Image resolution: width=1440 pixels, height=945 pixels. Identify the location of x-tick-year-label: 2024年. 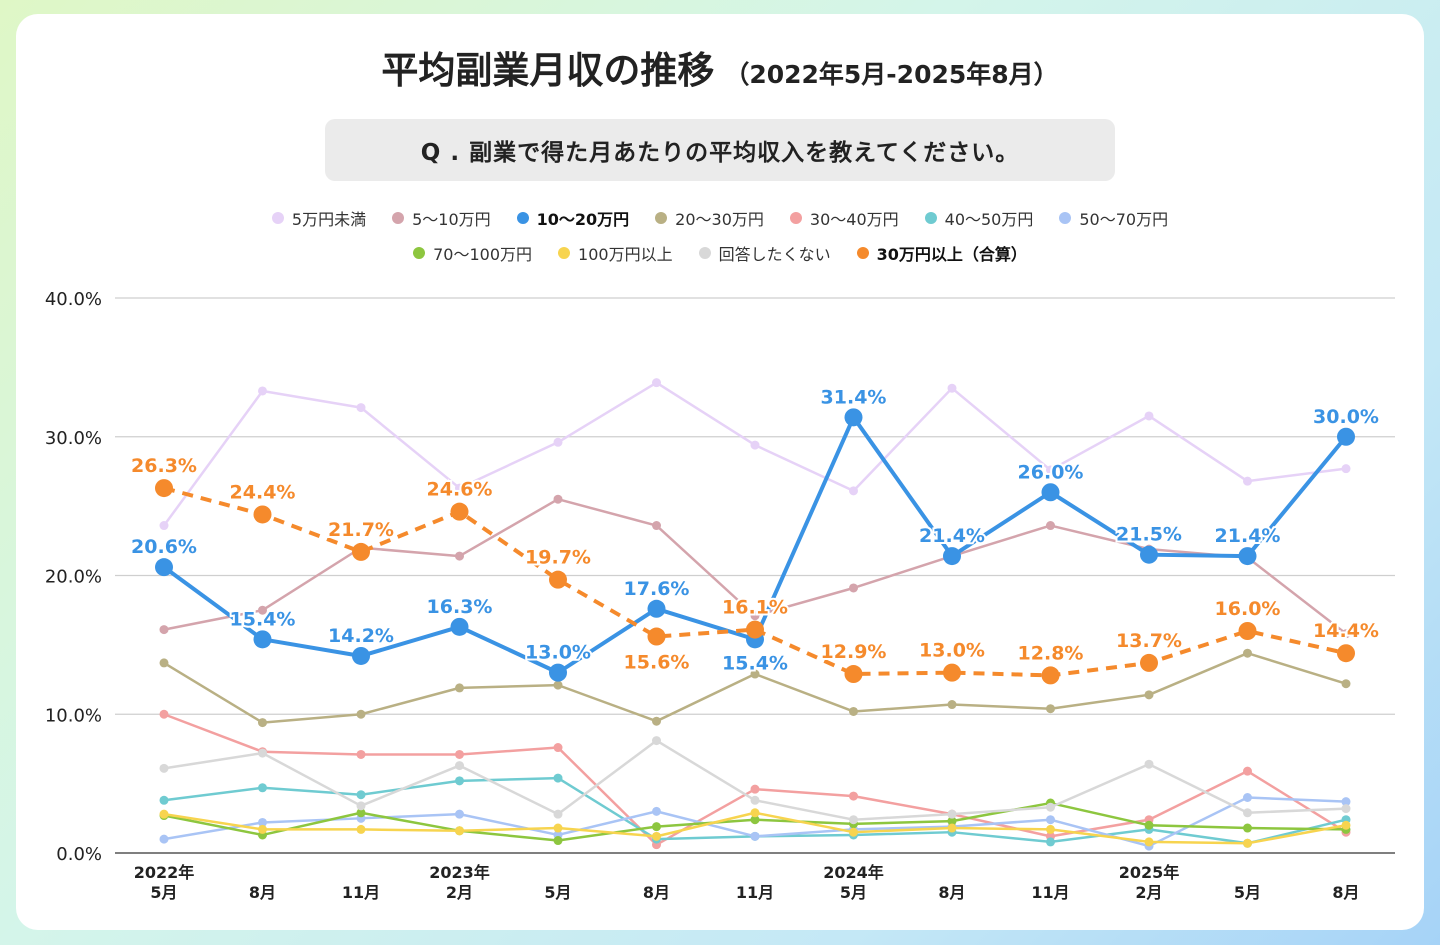
(853, 872).